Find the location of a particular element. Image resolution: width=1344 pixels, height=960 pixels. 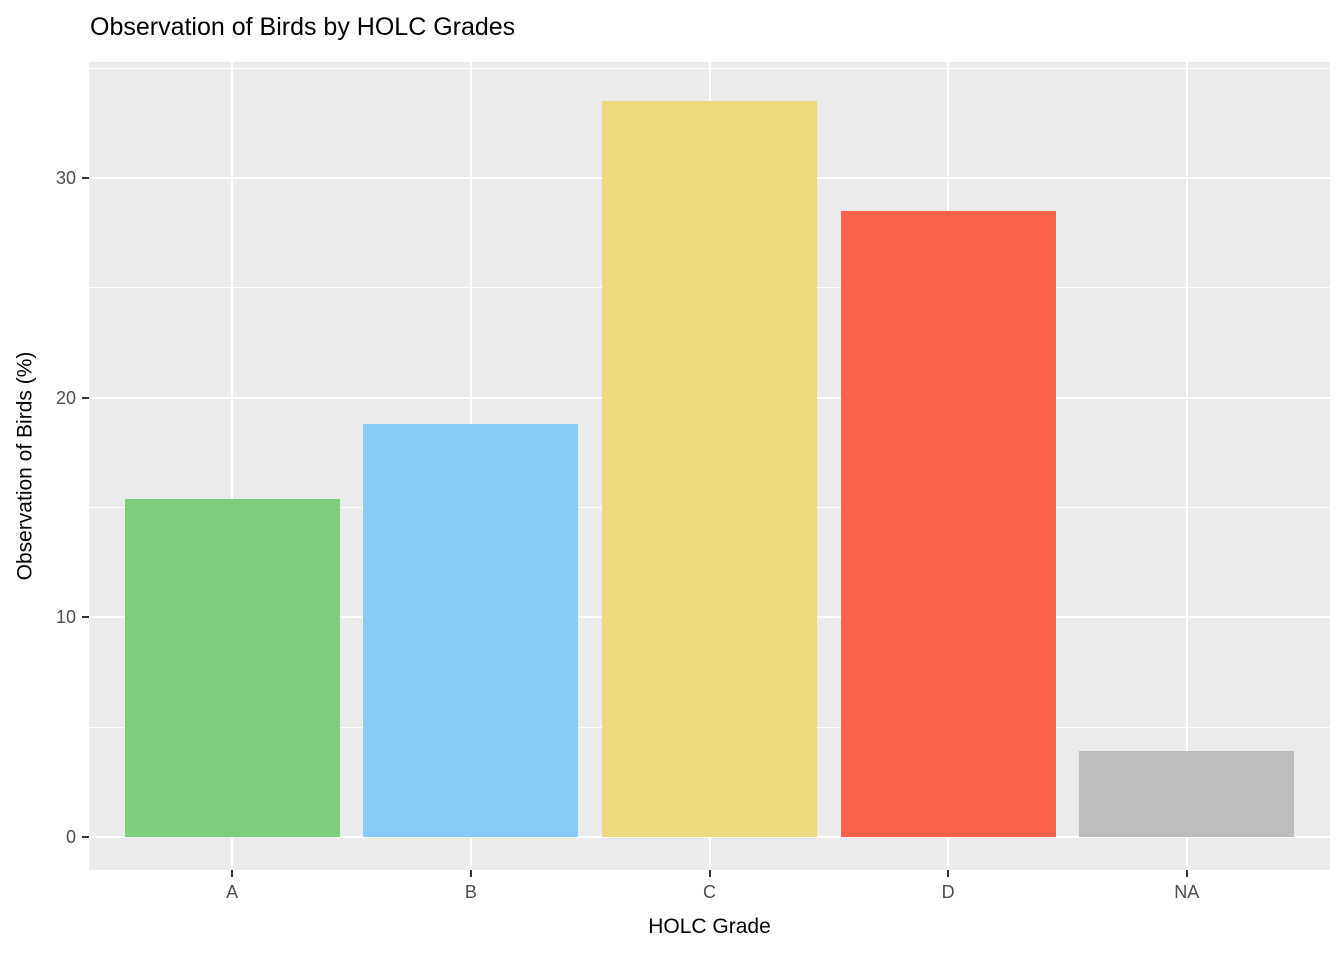

x-tick-label: C is located at coordinates (709, 892).